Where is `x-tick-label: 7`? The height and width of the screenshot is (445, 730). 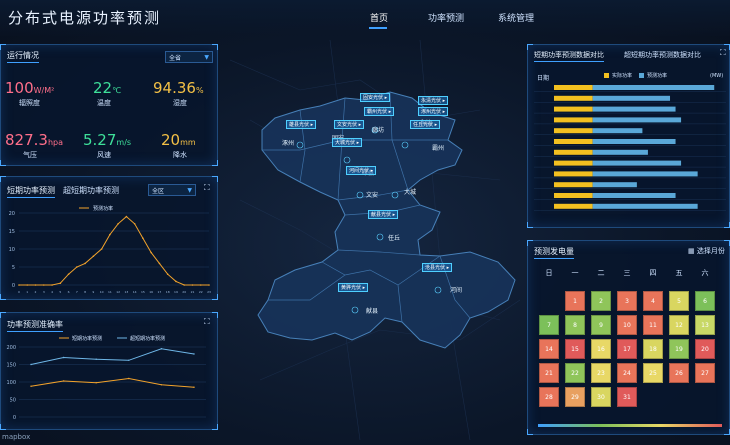 x-tick-label: 7 is located at coordinates (77, 292).